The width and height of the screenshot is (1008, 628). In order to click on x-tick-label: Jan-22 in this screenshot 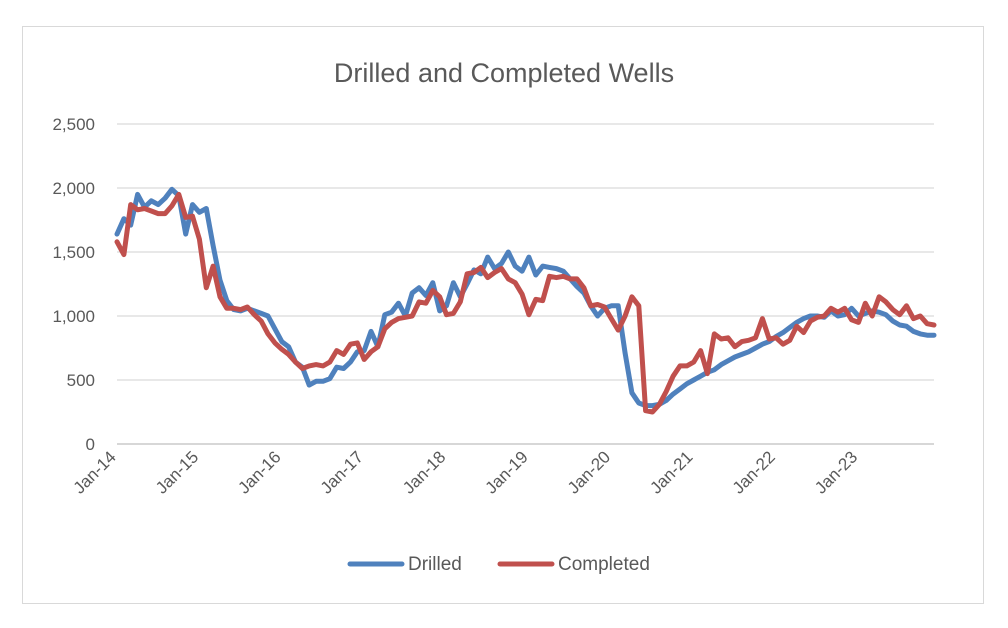, I will do `click(754, 472)`.